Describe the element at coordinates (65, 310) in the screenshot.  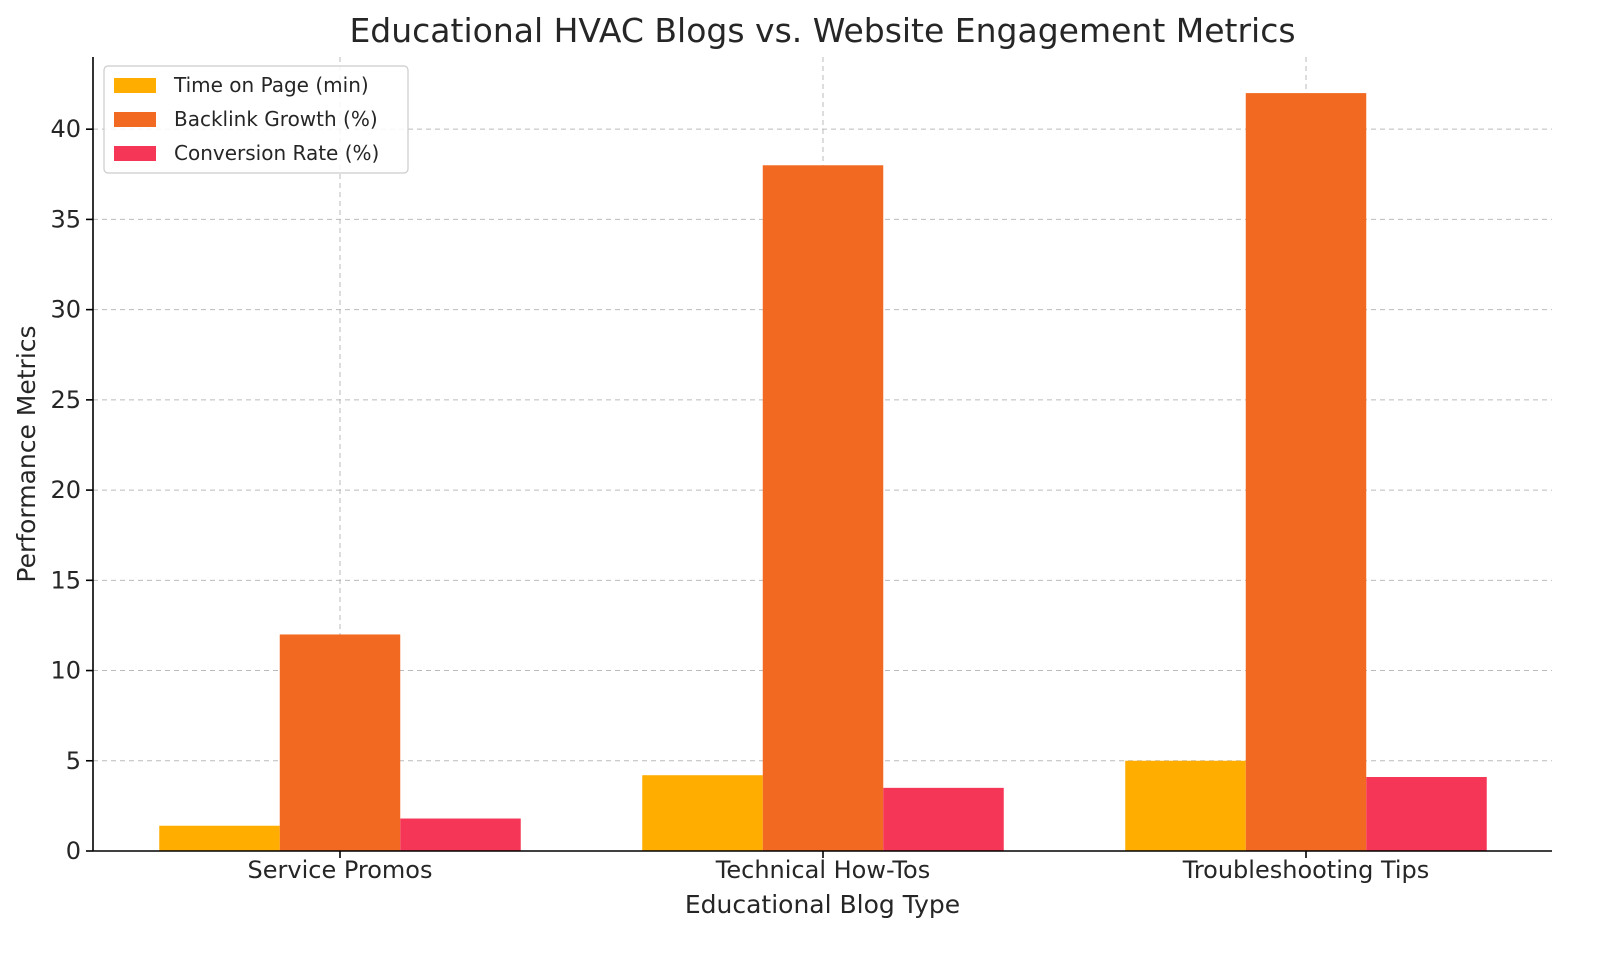
I see `y-tick-label: 30` at that location.